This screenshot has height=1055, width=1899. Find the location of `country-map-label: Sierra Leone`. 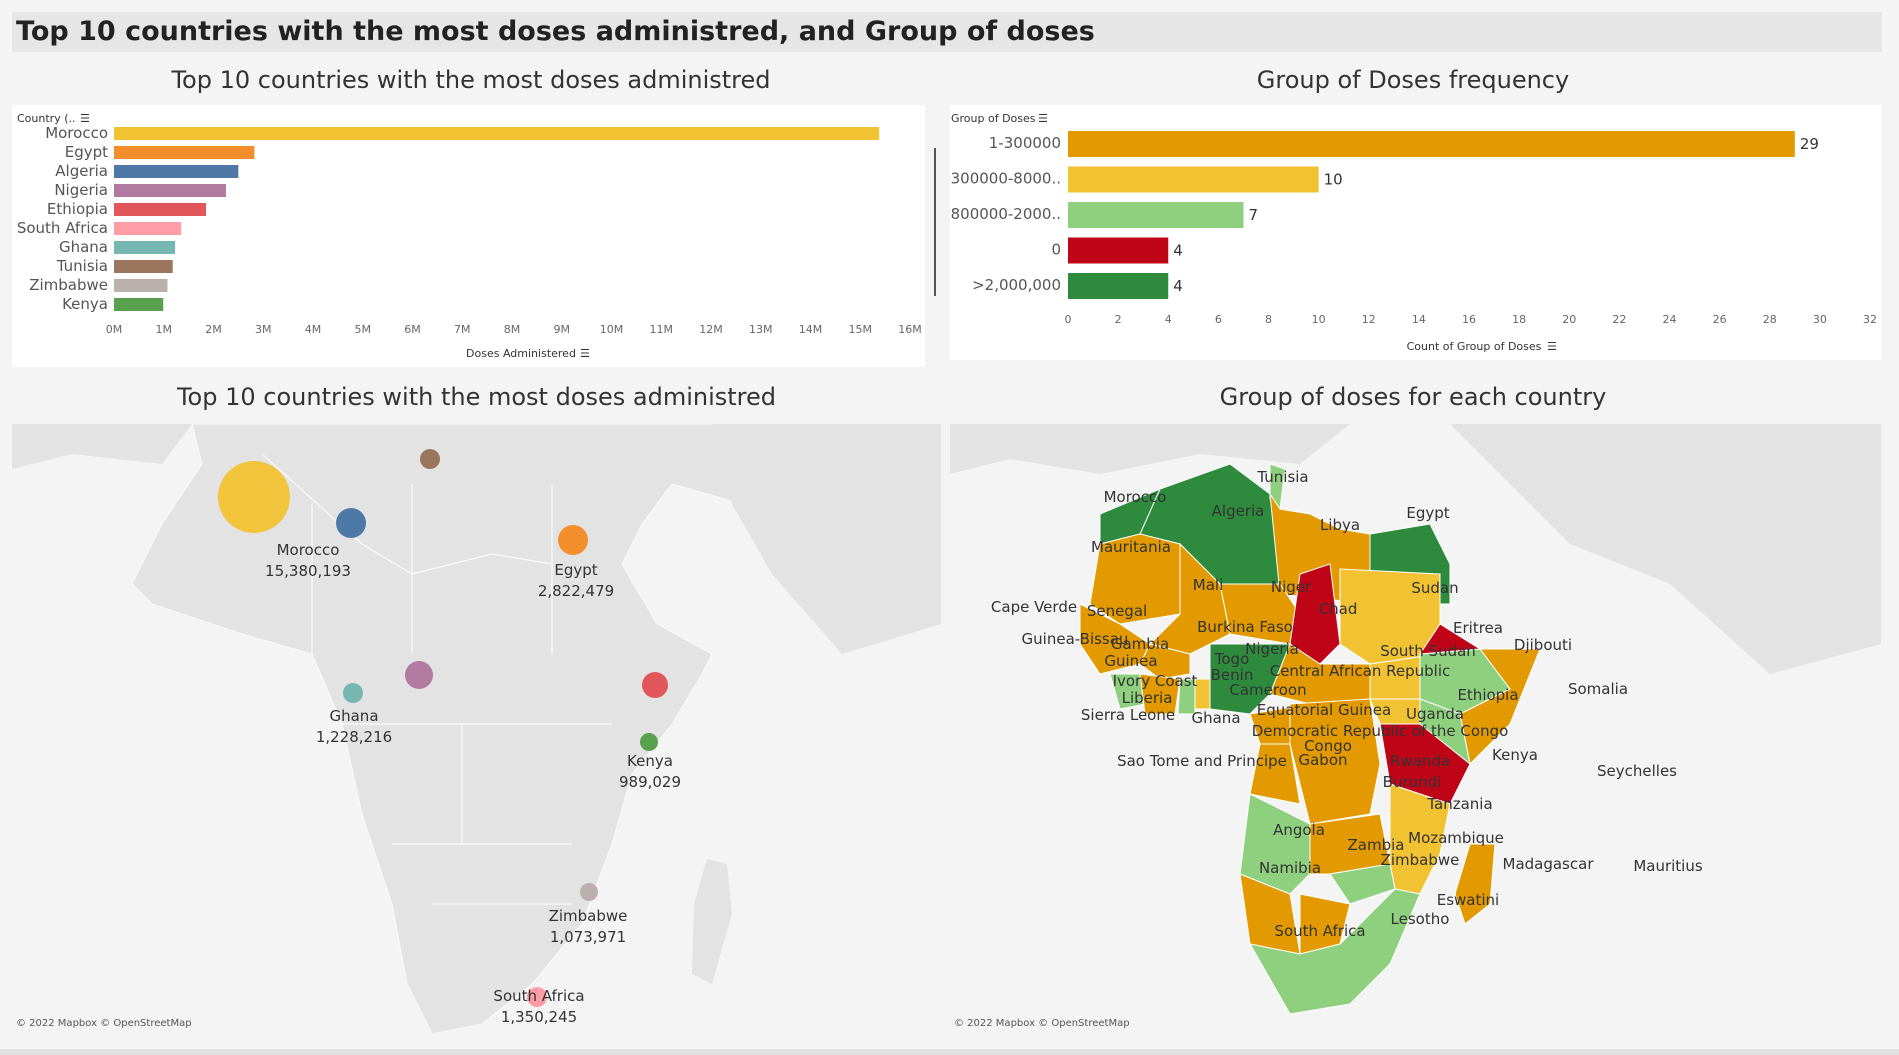

country-map-label: Sierra Leone is located at coordinates (1128, 715).